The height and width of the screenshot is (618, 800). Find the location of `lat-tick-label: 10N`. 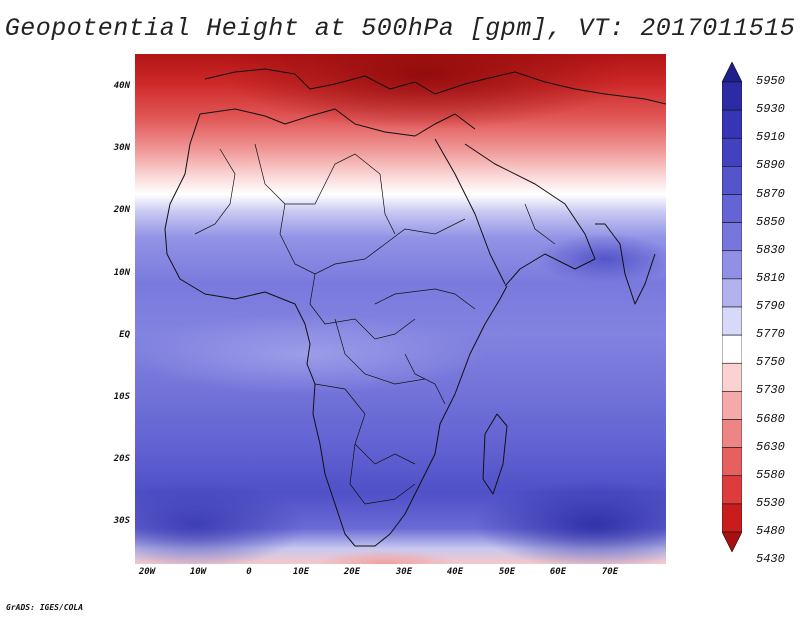

lat-tick-label: 10N is located at coordinates (121, 273).